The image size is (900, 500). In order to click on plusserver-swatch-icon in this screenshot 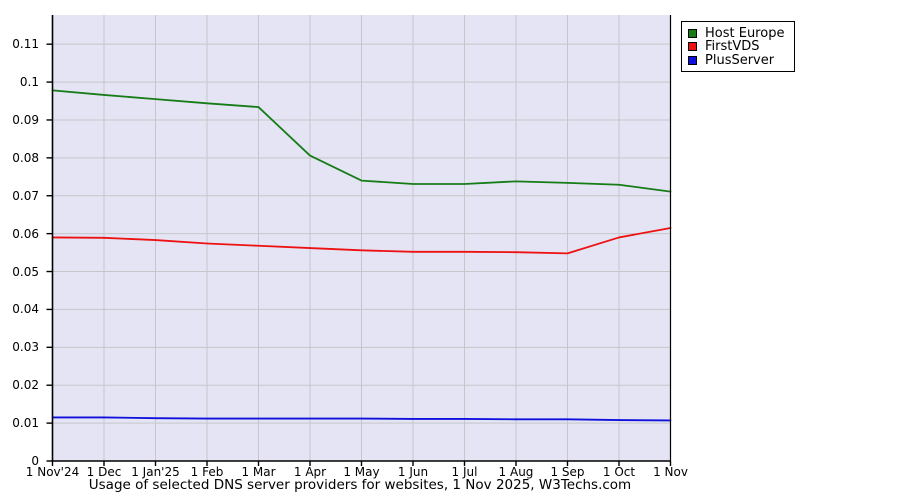, I will do `click(692, 60)`.